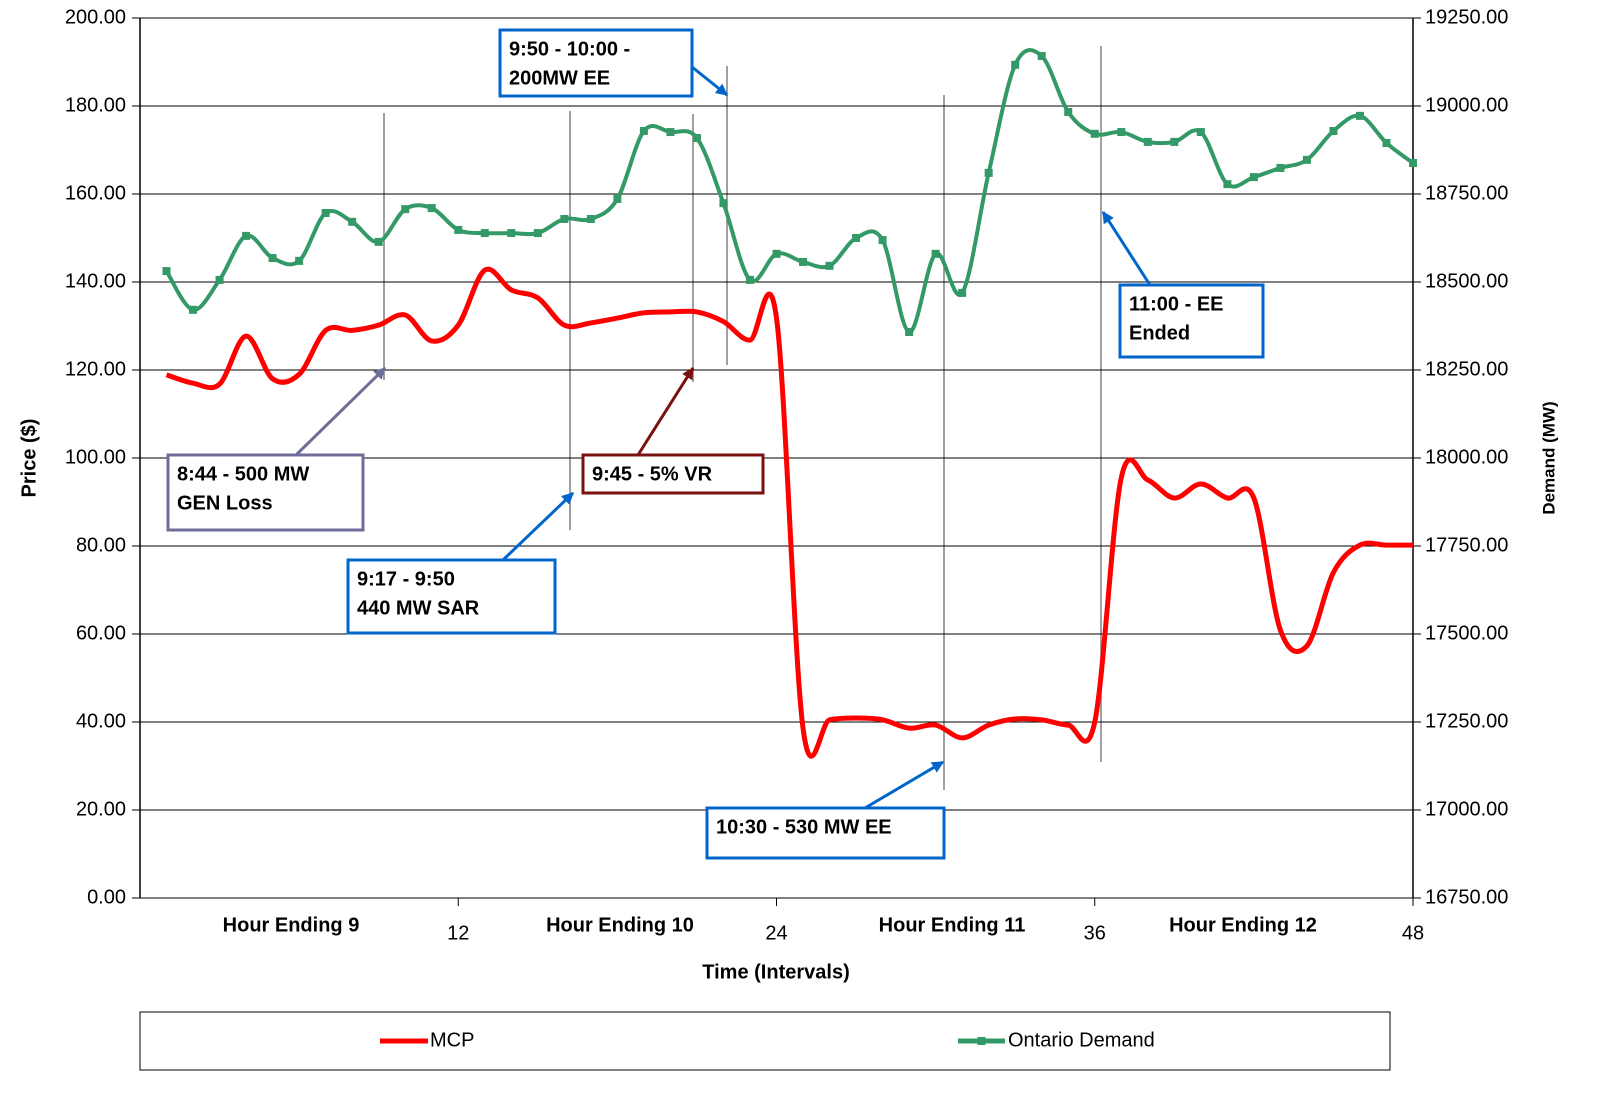 This screenshot has width=1623, height=1100. I want to click on x-tick-label: 24, so click(776, 933).